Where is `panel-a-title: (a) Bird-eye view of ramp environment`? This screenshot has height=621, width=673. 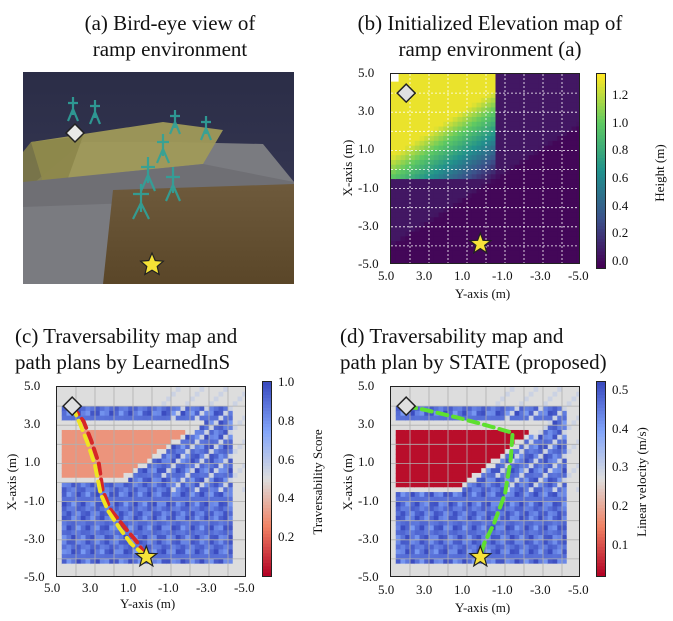
panel-a-title: (a) Bird-eye view of ramp environment is located at coordinates (170, 36).